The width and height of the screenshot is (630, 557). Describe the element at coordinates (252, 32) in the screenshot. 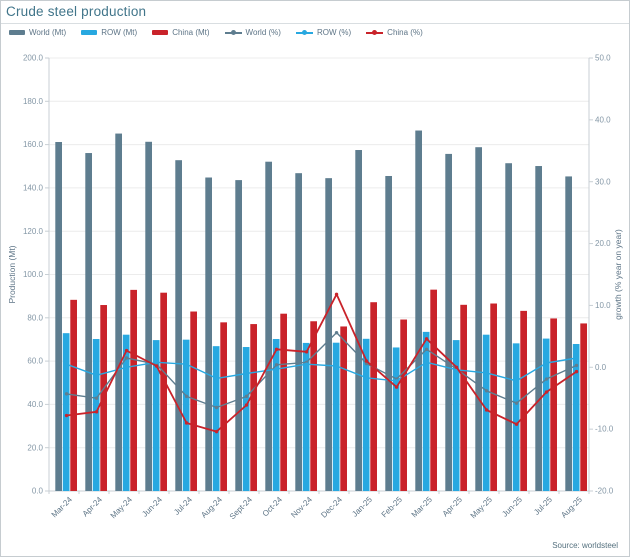

I see `legend-item-world: World (%)` at that location.